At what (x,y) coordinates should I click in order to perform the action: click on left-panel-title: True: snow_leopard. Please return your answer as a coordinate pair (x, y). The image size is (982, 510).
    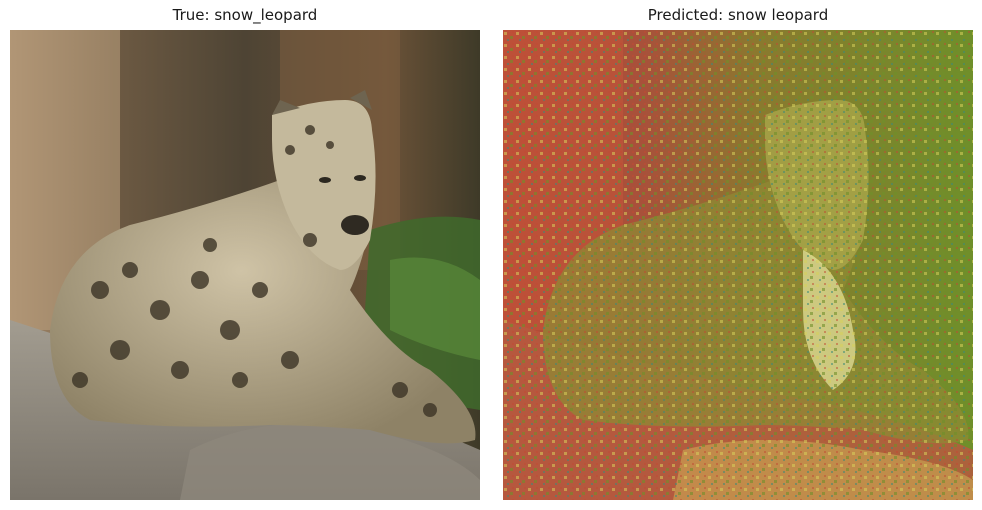
    Looking at the image, I should click on (245, 15).